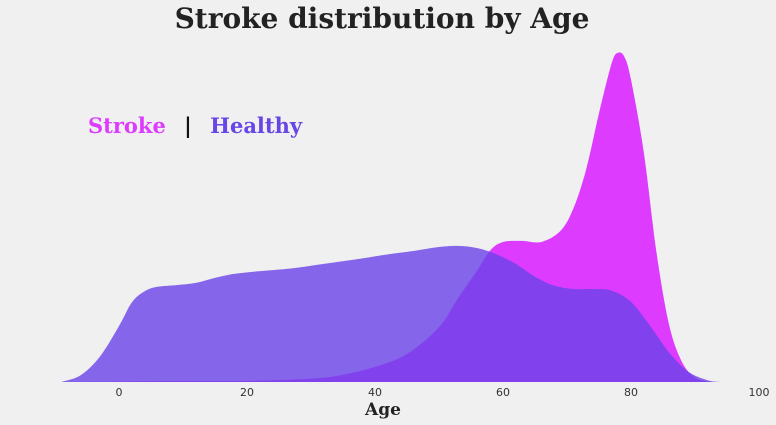 Image resolution: width=776 pixels, height=425 pixels. Describe the element at coordinates (382, 410) in the screenshot. I see `x-axis-label: Age` at that location.